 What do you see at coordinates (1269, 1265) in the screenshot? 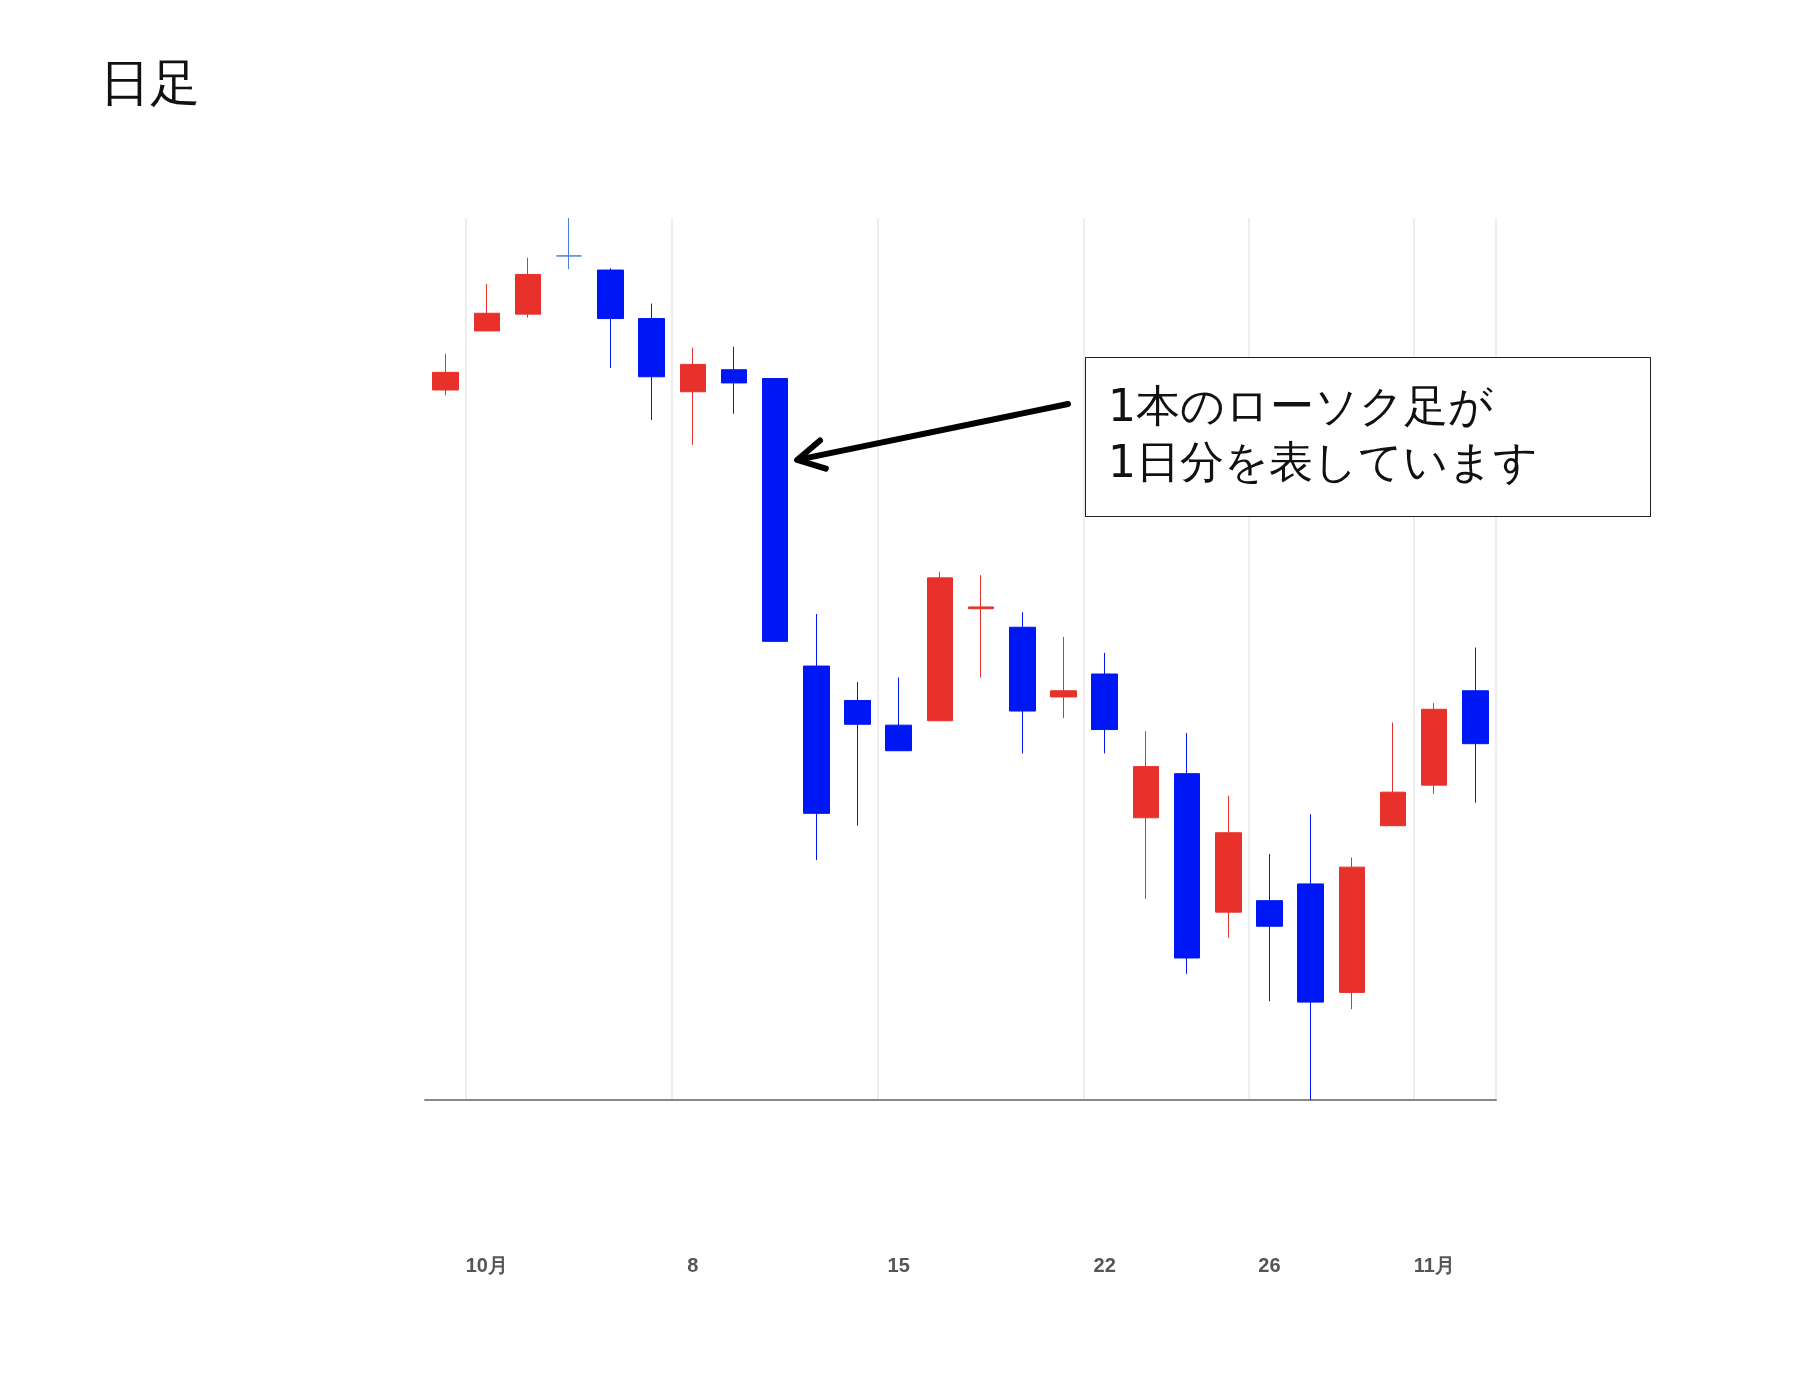
I see `x-tick-label: 26` at bounding box center [1269, 1265].